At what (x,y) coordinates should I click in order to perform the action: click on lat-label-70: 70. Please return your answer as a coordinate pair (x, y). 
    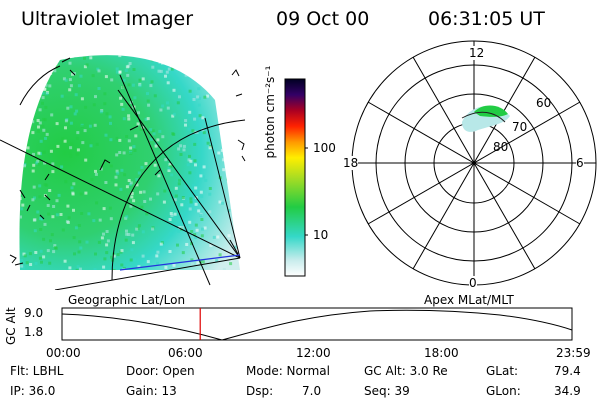
    Looking at the image, I should click on (520, 127).